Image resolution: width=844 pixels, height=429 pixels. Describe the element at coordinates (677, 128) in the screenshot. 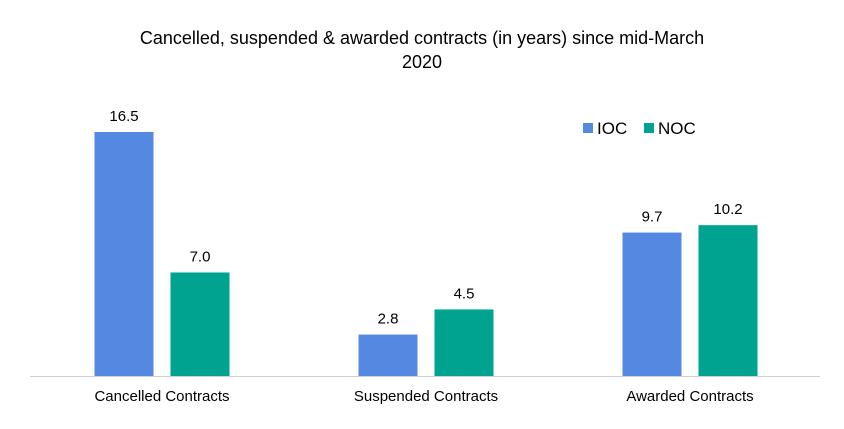

I see `legend-label-noc: NOC` at that location.